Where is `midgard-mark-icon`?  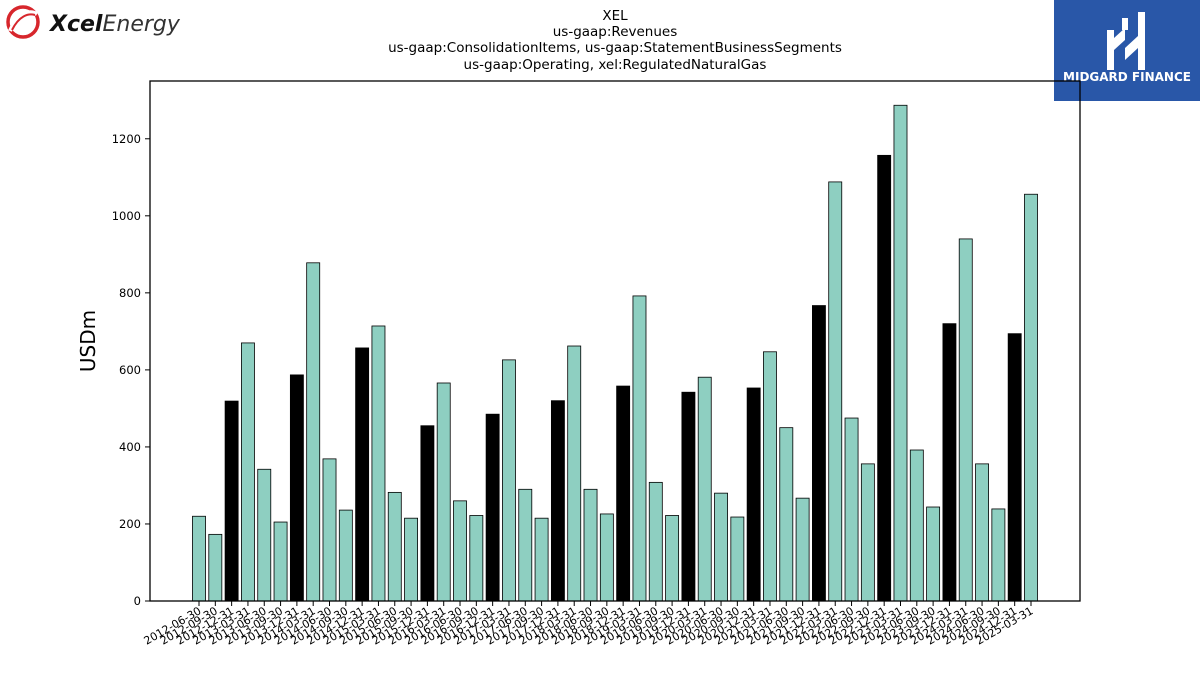
midgard-mark-icon is located at coordinates (1126, 41).